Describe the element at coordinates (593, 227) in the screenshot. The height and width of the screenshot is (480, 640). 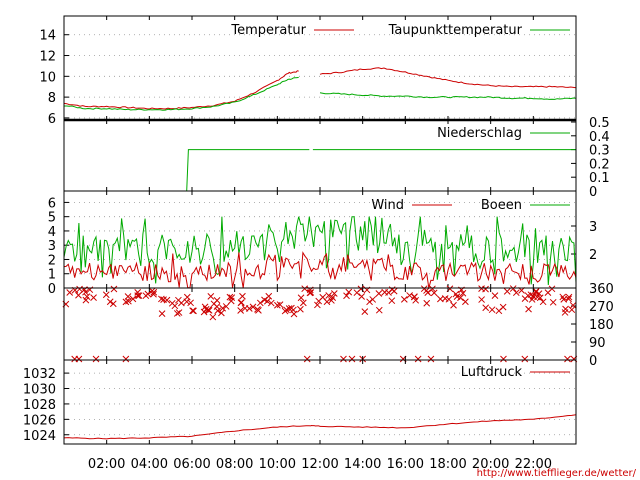
I see `wind-ytick-right-label: 3` at that location.